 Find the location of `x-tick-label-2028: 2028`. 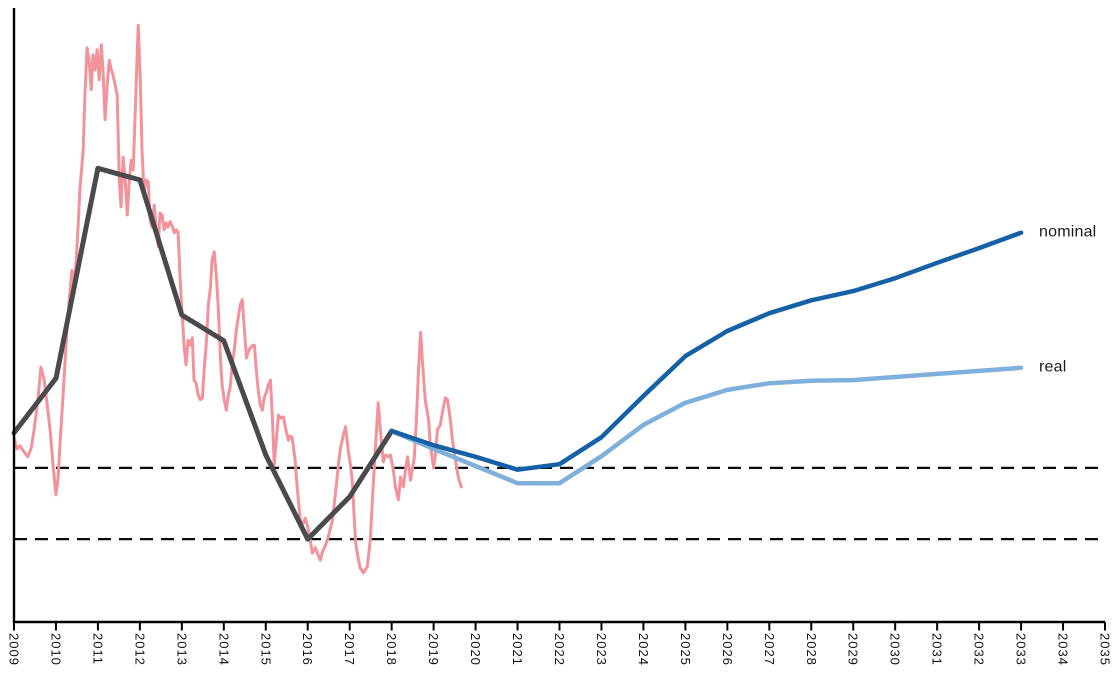

x-tick-label-2028: 2028 is located at coordinates (811, 649).